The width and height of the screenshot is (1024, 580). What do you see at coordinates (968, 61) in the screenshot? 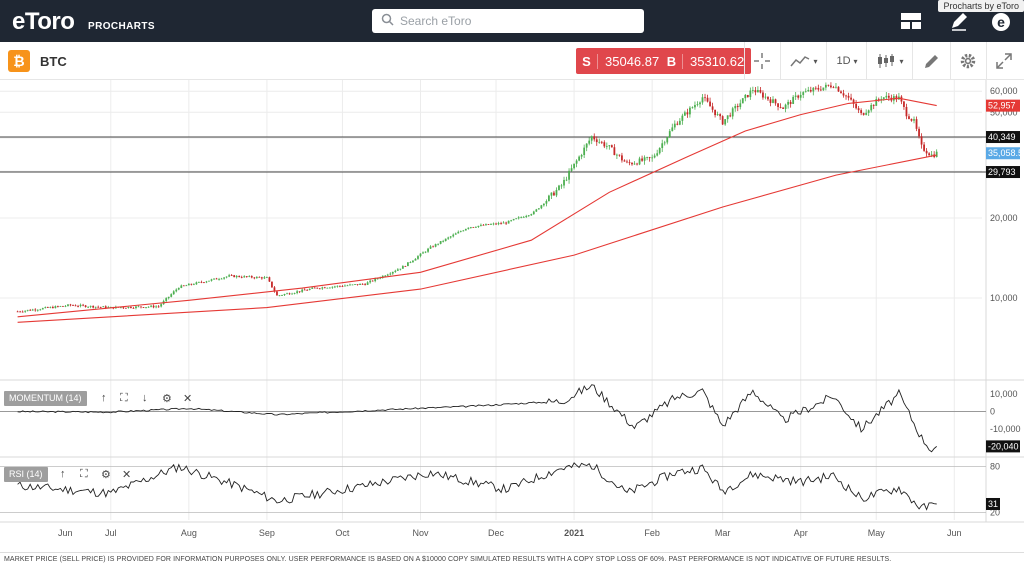
I see `settings-button` at bounding box center [968, 61].